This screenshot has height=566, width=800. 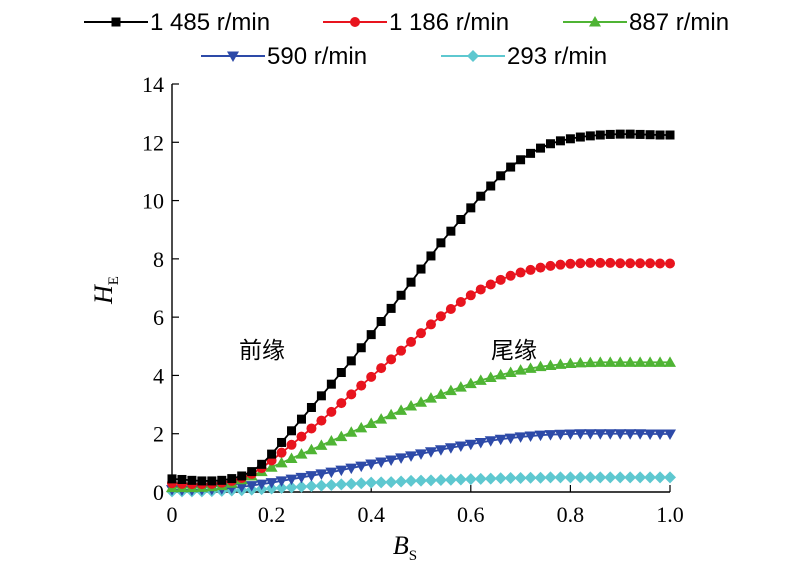 I want to click on legend-item-3: 887 r/min, so click(x=646, y=22).